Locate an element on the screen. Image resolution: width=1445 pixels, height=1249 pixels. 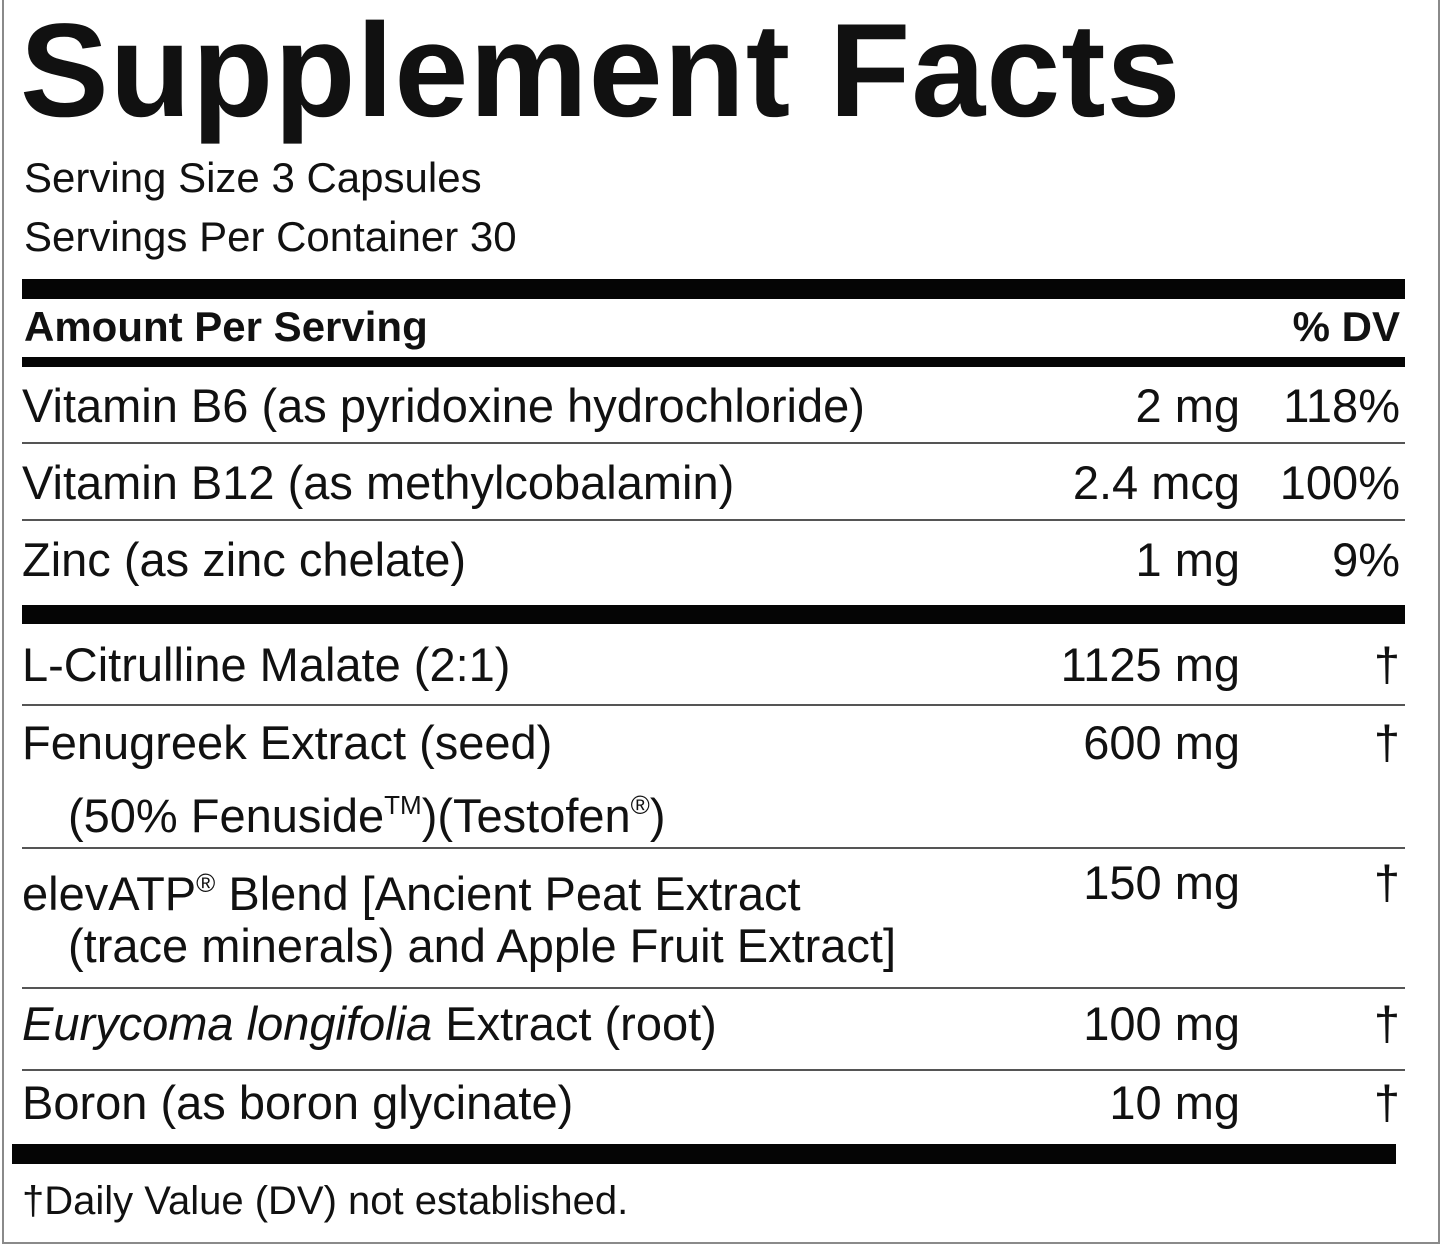
nutrient-amount: 2.4 mcg is located at coordinates (1156, 482).